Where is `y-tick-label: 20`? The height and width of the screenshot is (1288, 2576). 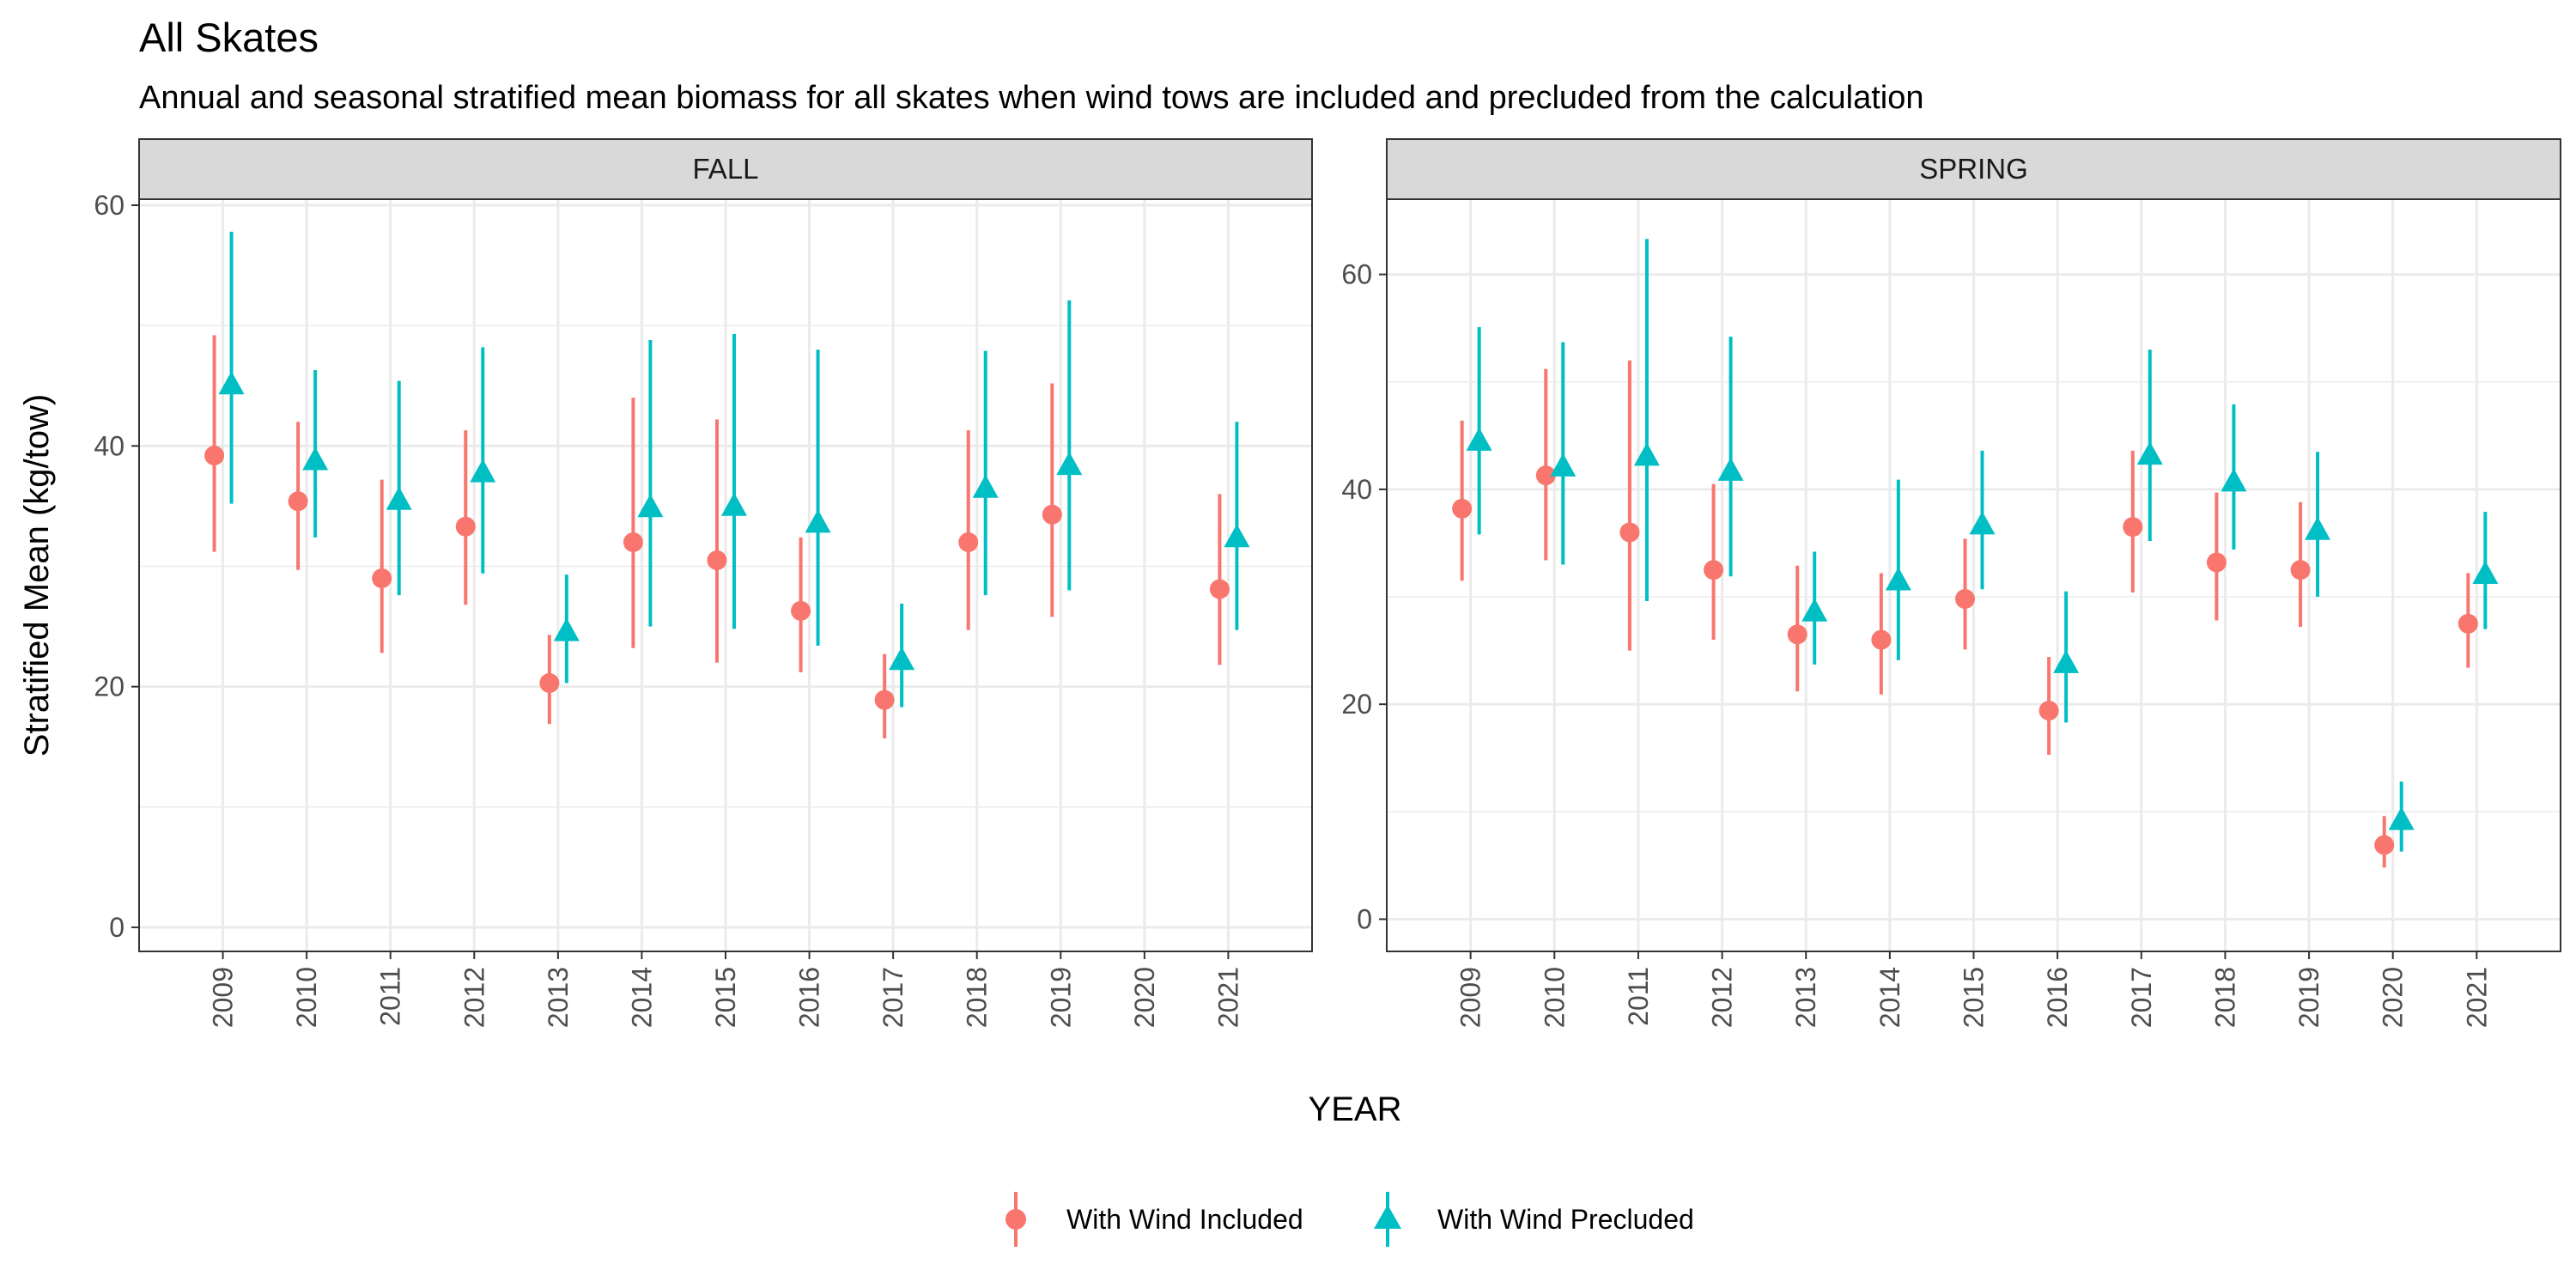
y-tick-label: 20 is located at coordinates (109, 686).